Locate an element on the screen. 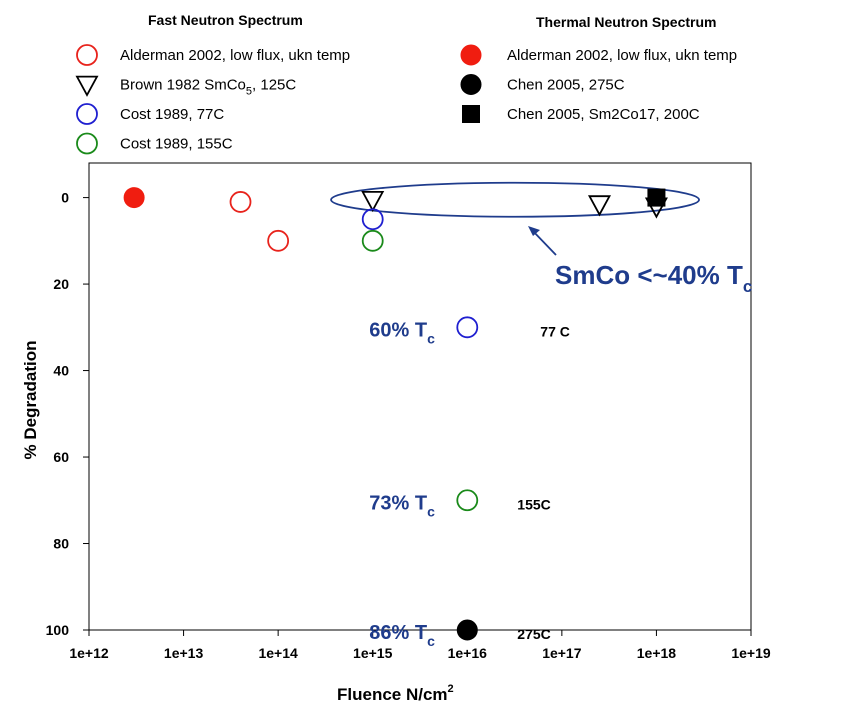 The width and height of the screenshot is (861, 710). legend-label: Chen 2005, Sm2Co17, 200C is located at coordinates (603, 114).